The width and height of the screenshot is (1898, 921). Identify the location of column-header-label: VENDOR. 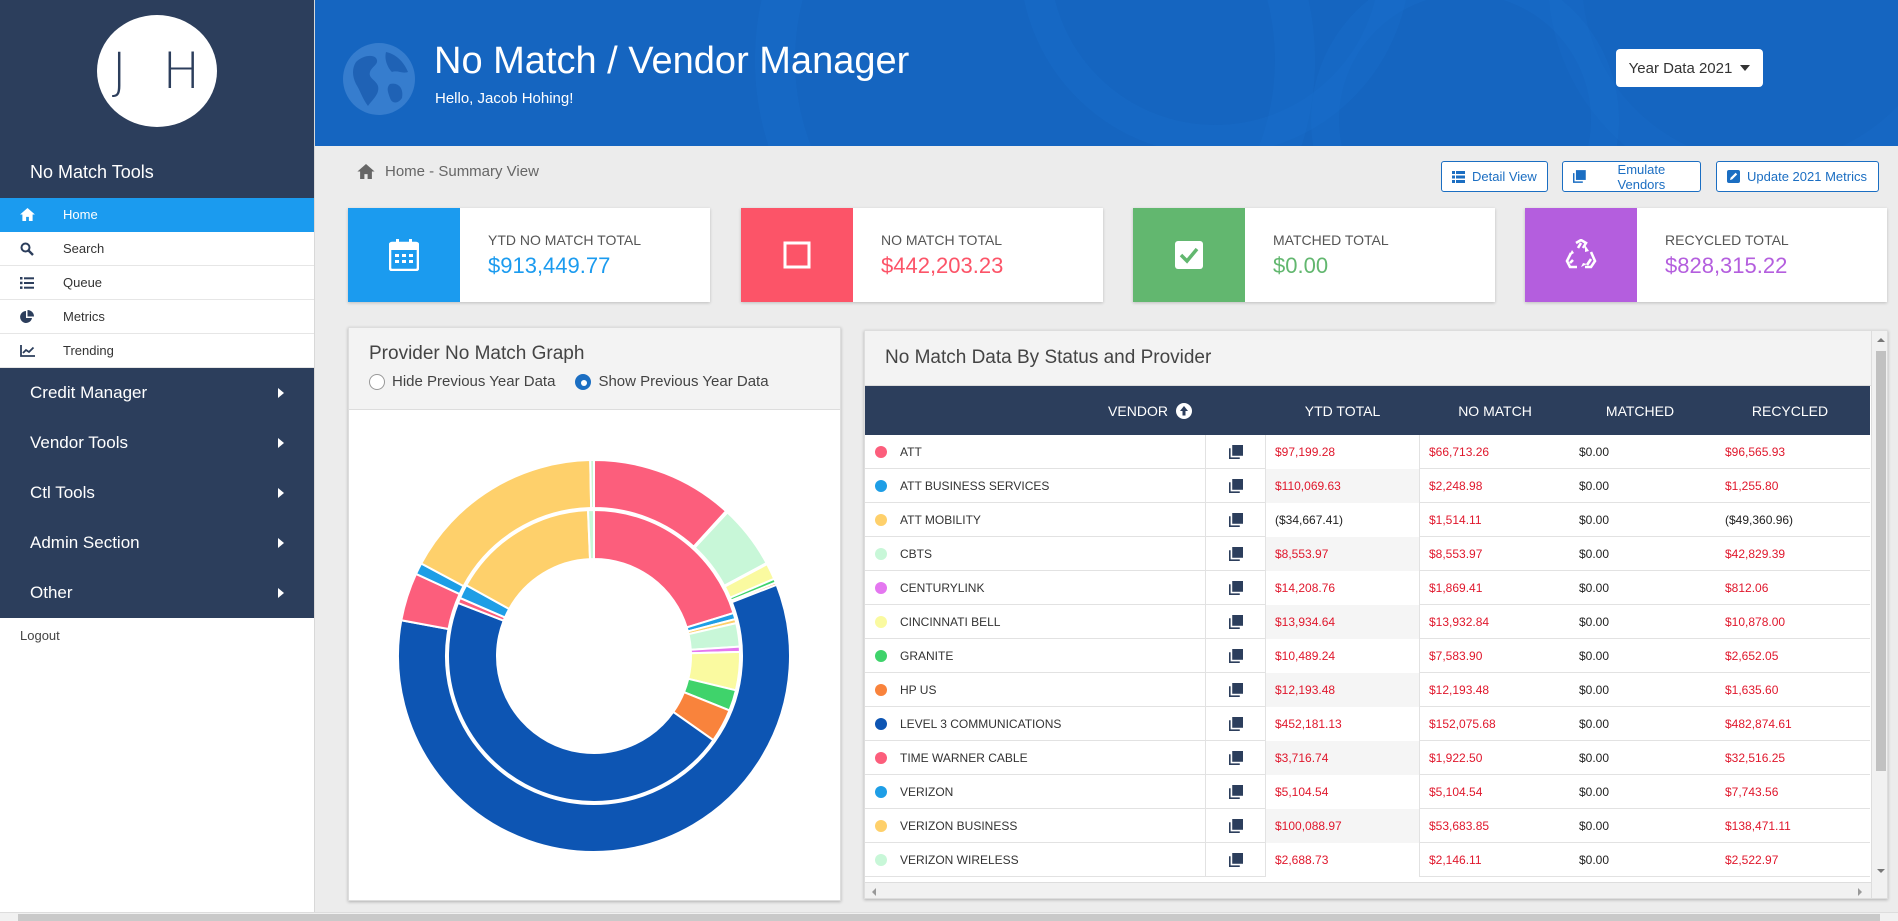
(1138, 410).